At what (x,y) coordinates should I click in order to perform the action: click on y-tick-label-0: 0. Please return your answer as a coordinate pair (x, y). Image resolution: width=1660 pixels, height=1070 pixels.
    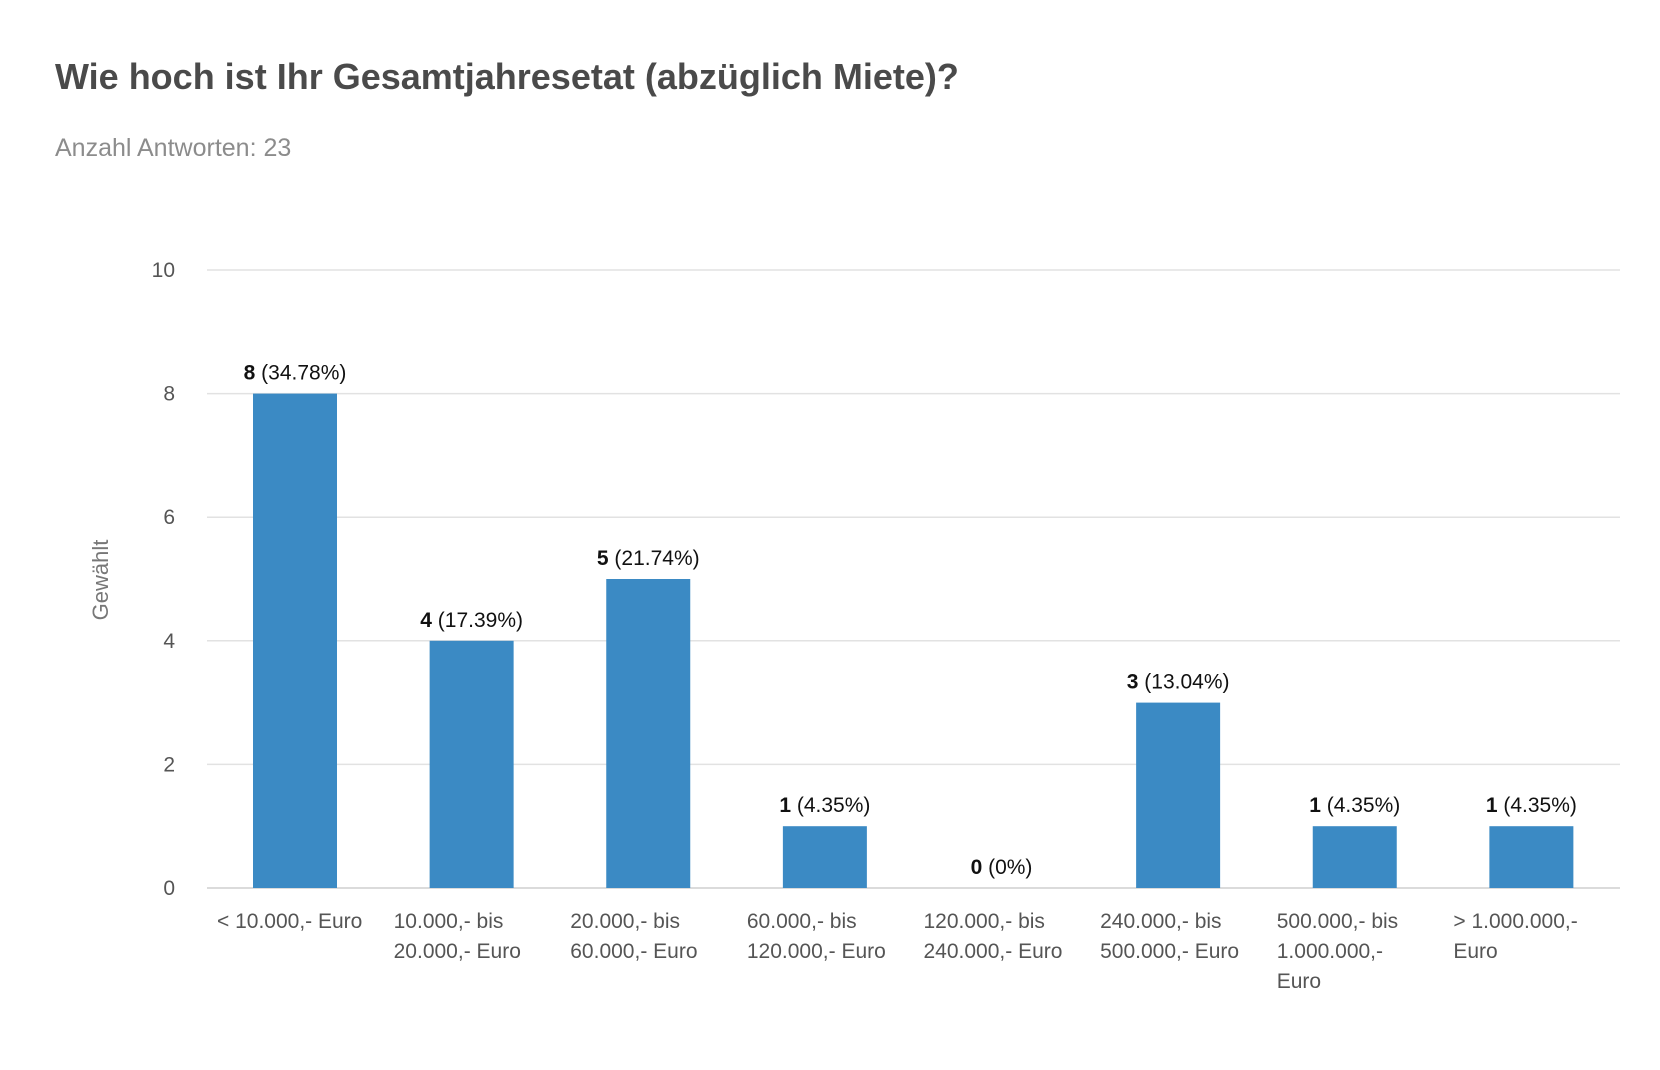
    Looking at the image, I should click on (169, 888).